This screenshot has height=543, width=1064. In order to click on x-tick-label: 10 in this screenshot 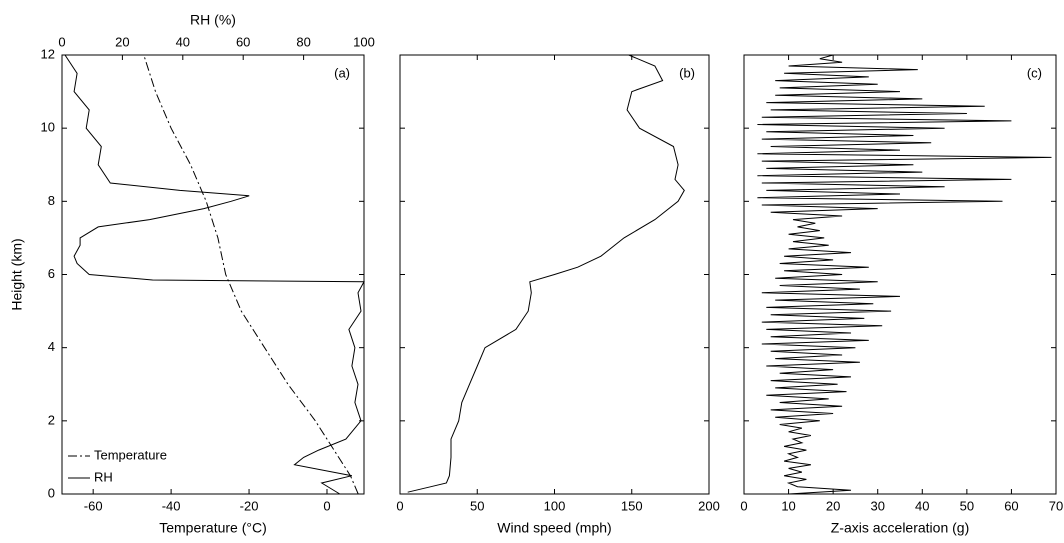, I will do `click(788, 505)`.